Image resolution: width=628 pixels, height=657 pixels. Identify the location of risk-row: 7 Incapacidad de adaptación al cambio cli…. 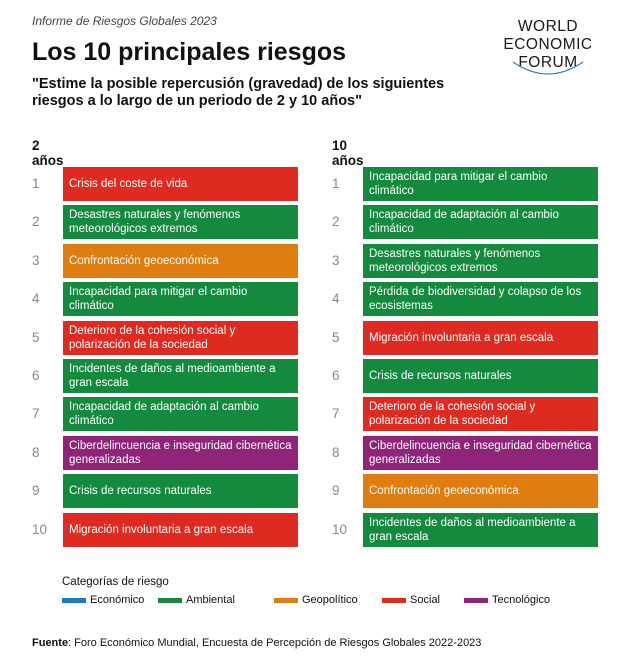
(167, 414).